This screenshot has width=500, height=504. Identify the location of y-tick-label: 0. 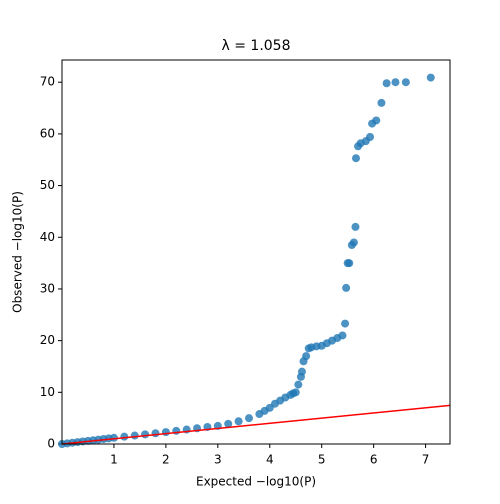
(51, 444).